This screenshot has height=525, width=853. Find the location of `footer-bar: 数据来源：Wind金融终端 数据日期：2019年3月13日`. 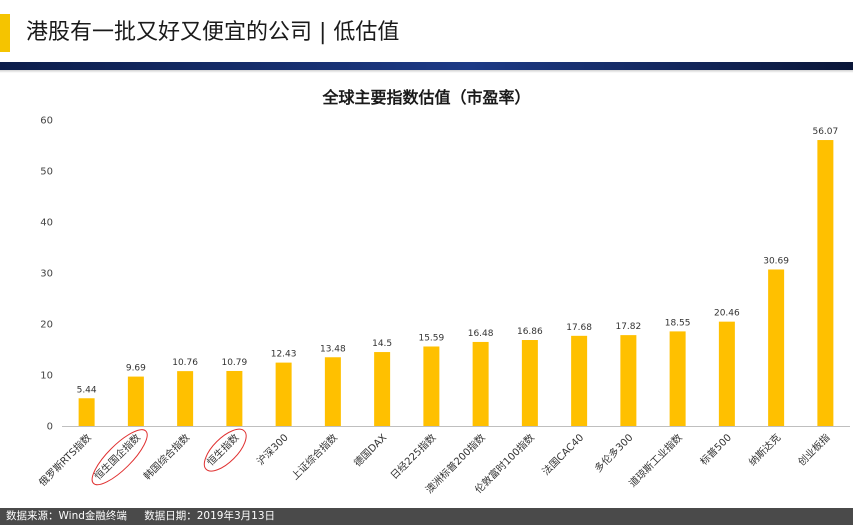

footer-bar: 数据来源：Wind金融终端 数据日期：2019年3月13日 is located at coordinates (426, 516).